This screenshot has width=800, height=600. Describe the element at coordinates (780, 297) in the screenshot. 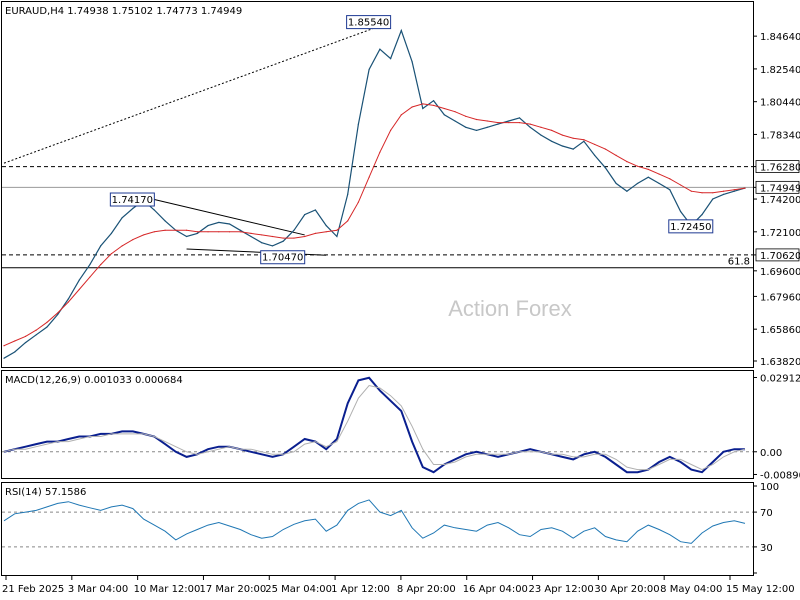

I see `price-y-tick-label: 1.67960` at that location.